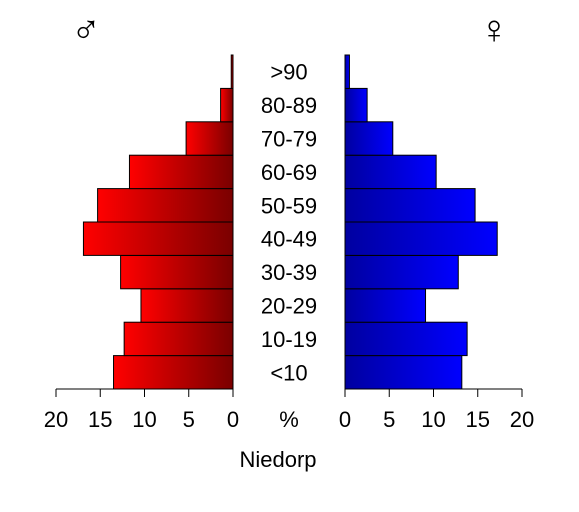  Describe the element at coordinates (277, 459) in the screenshot. I see `chart-title: Niedorp` at that location.